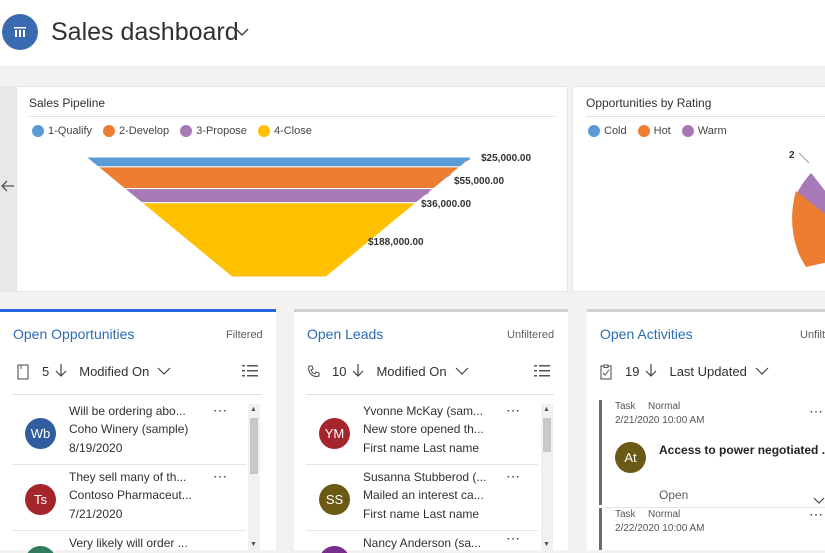 Image resolution: width=825 pixels, height=553 pixels. What do you see at coordinates (74, 334) in the screenshot?
I see `panel-title: Open Opportunities` at bounding box center [74, 334].